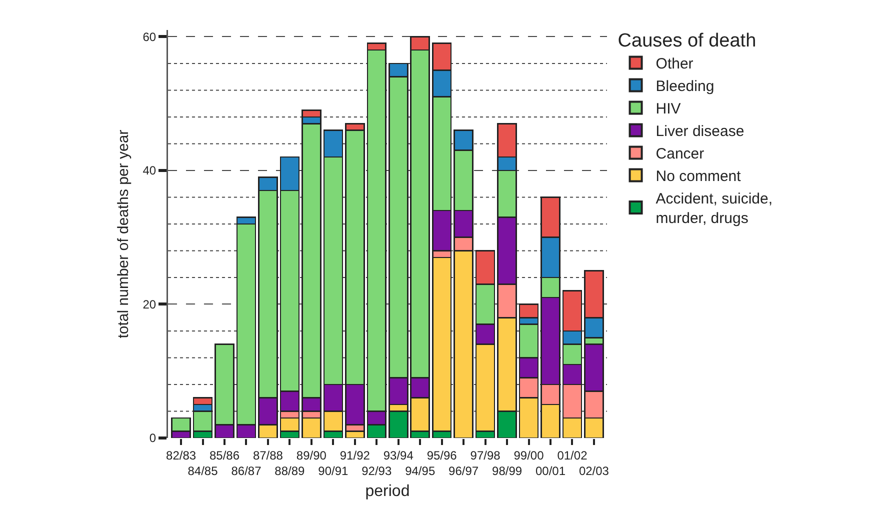 The image size is (886, 517). Describe the element at coordinates (224, 455) in the screenshot. I see `x-tick-label: 85/86` at that location.